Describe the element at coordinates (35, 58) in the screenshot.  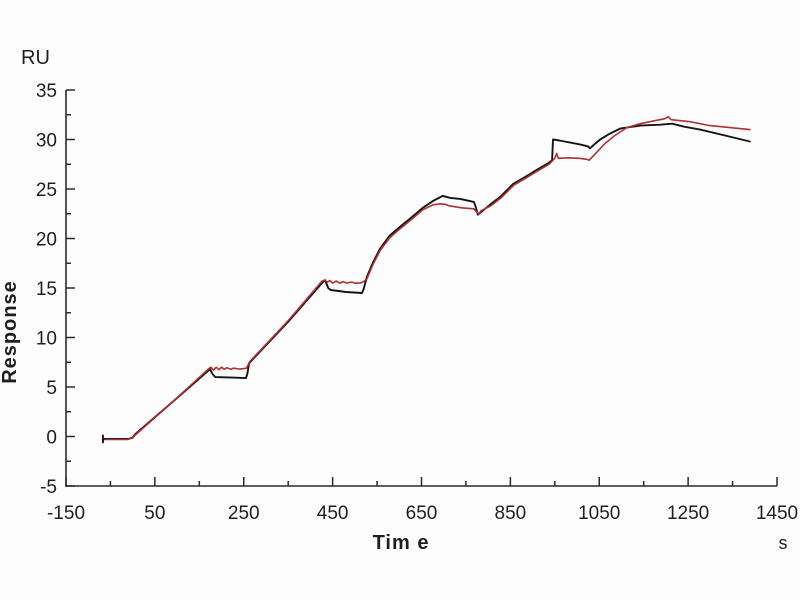
I see `y-axis-unit-label: RU` at that location.